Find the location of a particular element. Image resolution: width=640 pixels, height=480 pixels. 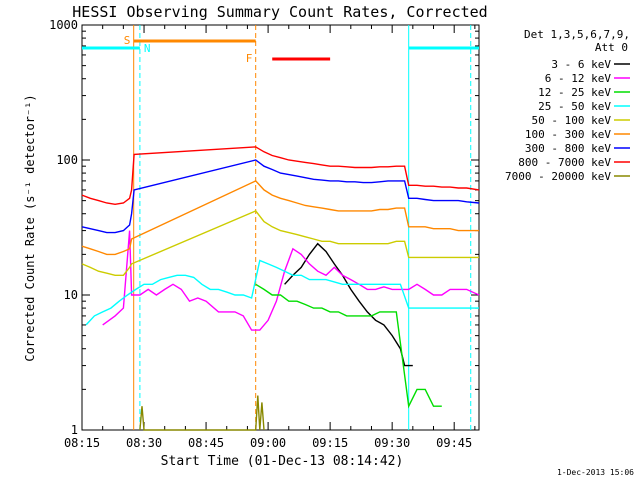

legend-entry-label: 800 - 7000 keV is located at coordinates (564, 162).